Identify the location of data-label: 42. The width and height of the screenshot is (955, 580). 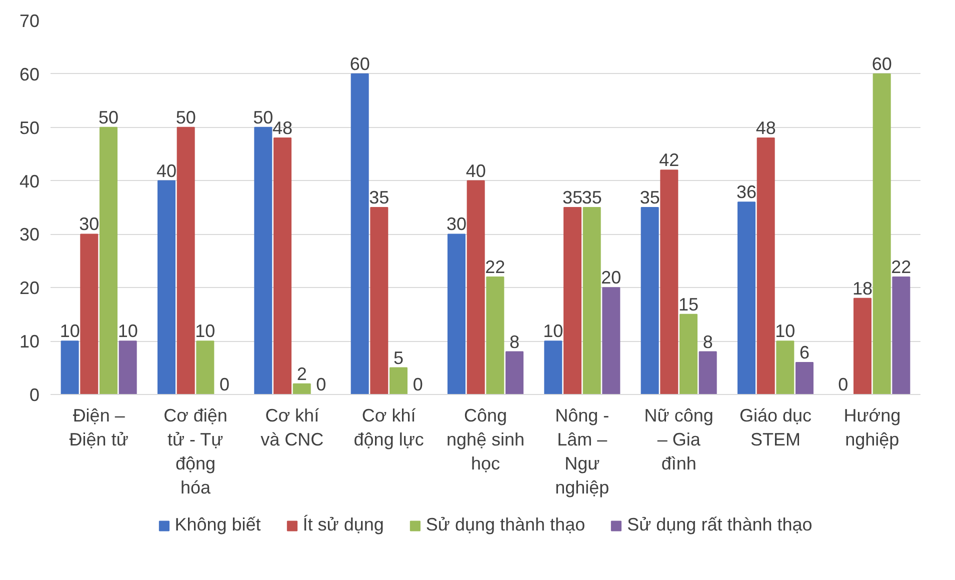
(669, 160).